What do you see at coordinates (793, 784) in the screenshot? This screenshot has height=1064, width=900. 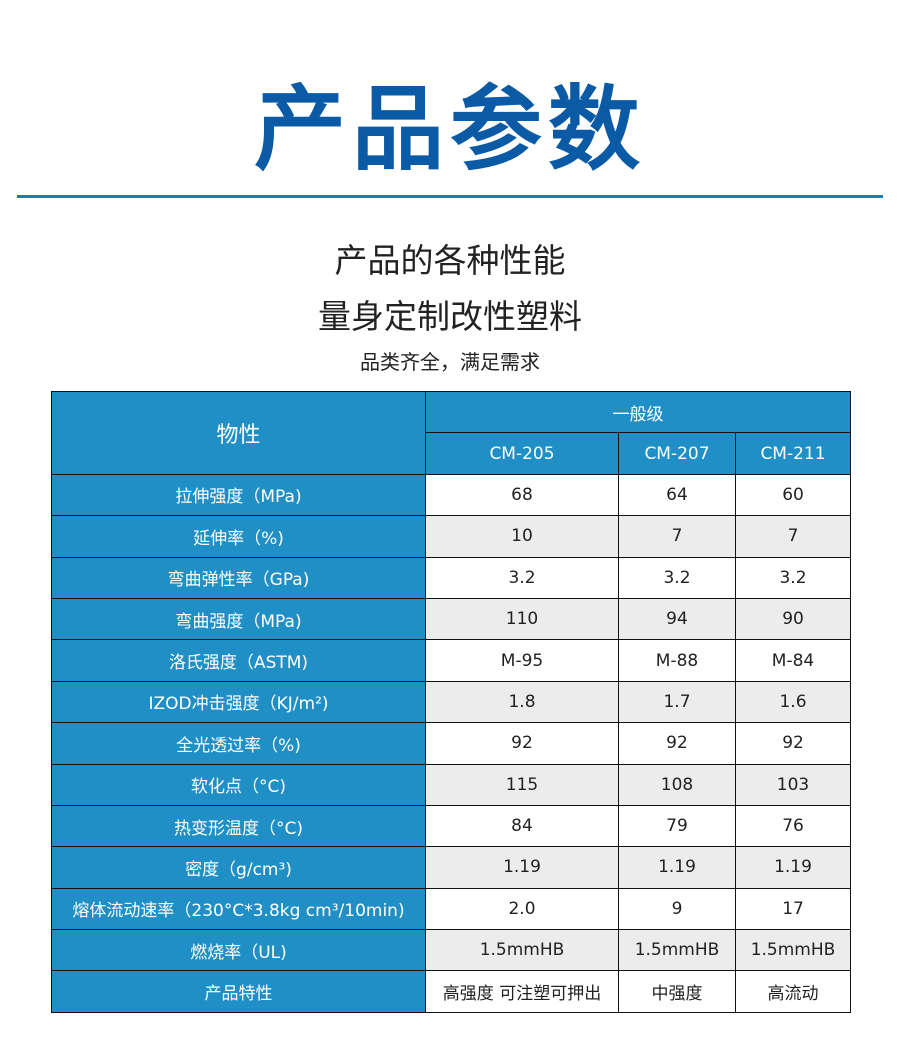 I see `value-cell: 103` at bounding box center [793, 784].